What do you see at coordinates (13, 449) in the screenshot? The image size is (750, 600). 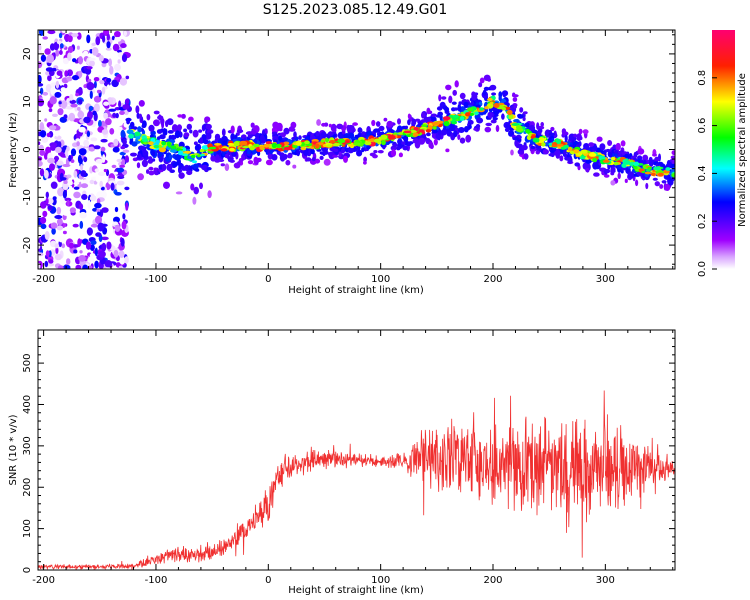 I see `snr-ylabel: SNR (10 * v/v)` at bounding box center [13, 449].